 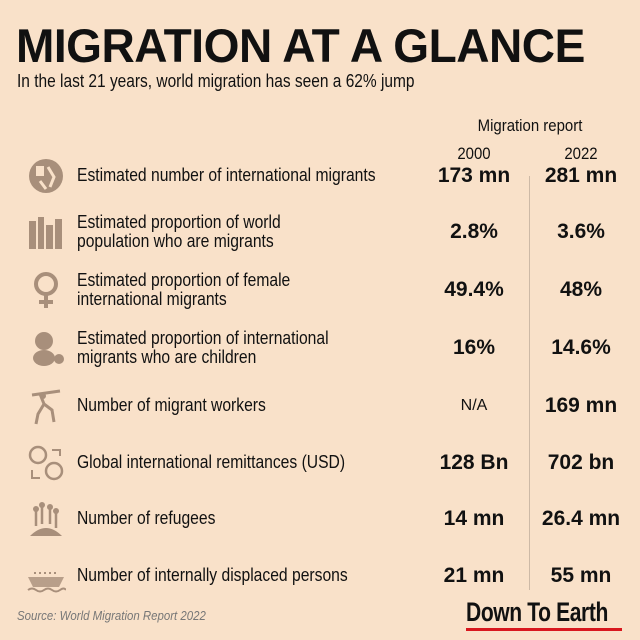 I want to click on row-label-line: Number of migrant workers, so click(x=171, y=405).